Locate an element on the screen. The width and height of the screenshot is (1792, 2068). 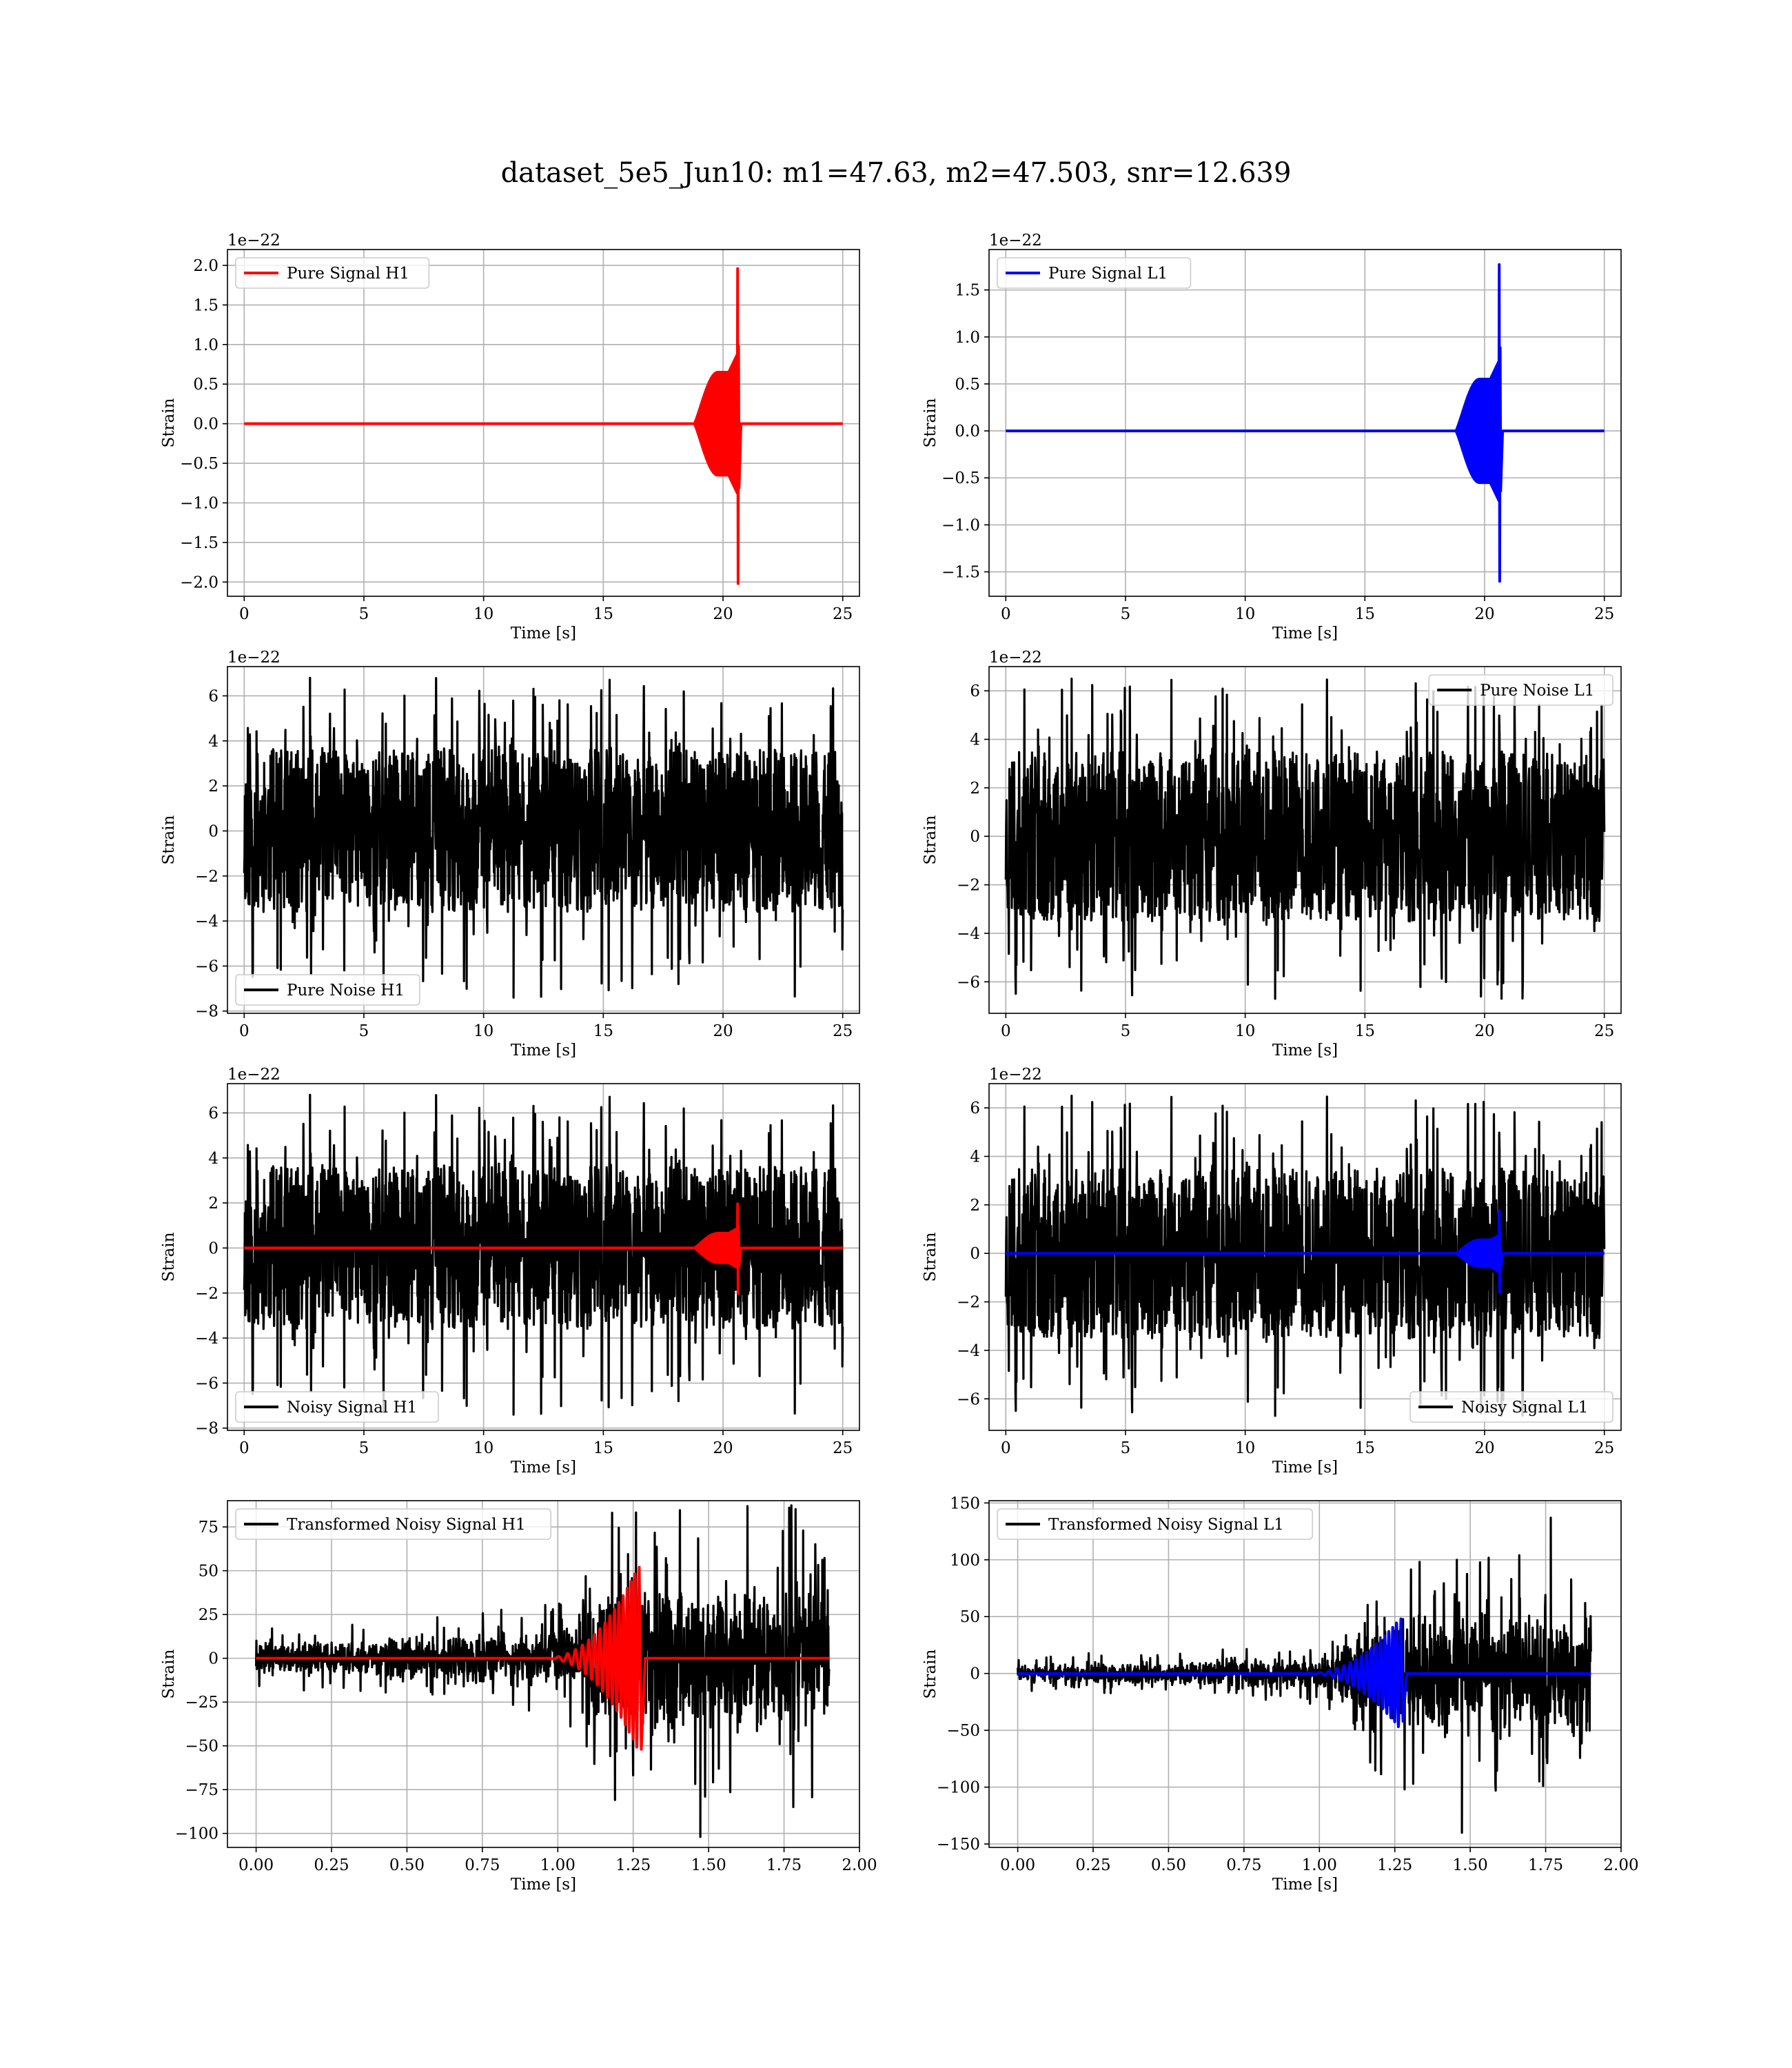
y-tick-label: −25 is located at coordinates (201, 1703).